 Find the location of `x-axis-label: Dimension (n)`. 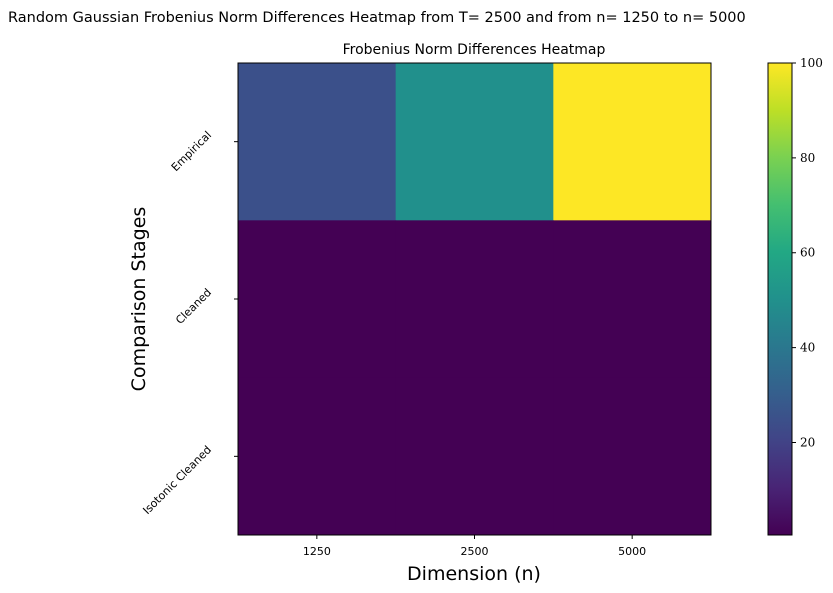

x-axis-label: Dimension (n) is located at coordinates (474, 574).